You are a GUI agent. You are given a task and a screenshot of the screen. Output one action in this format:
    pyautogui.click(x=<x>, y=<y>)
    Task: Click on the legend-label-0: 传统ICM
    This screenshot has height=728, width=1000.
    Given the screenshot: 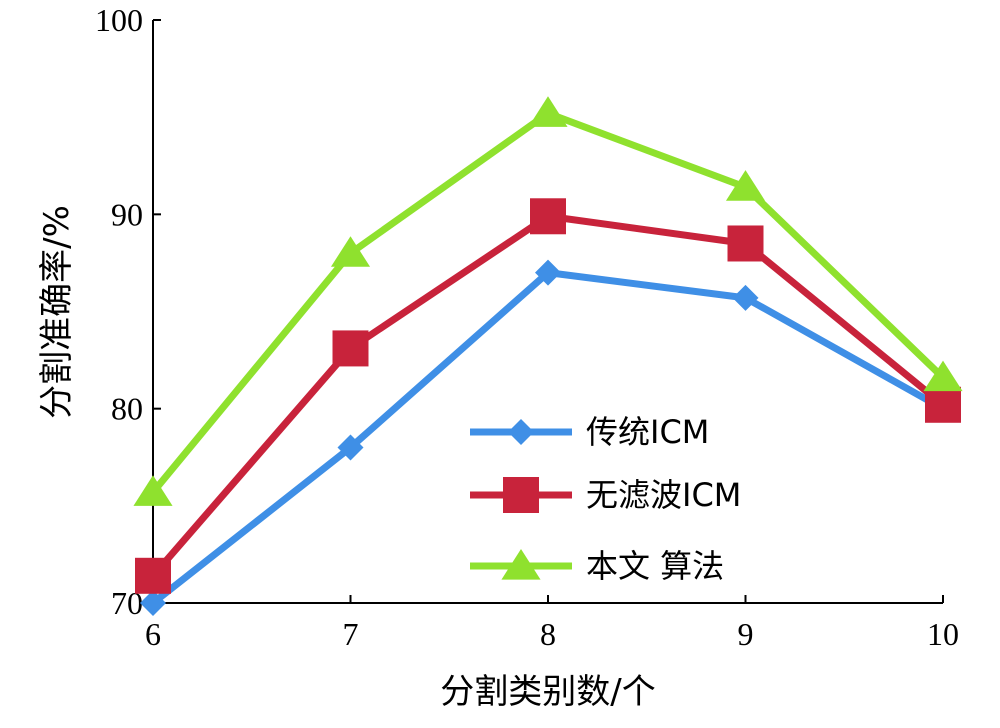 What is the action you would take?
    pyautogui.click(x=647, y=432)
    